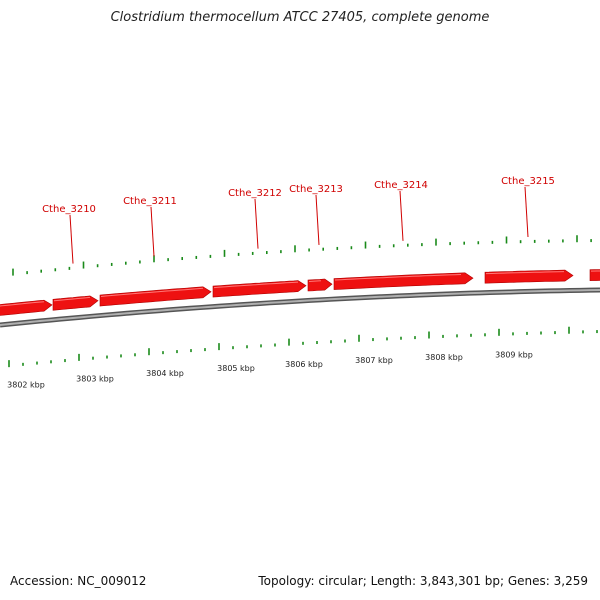 This screenshot has height=600, width=600. Describe the element at coordinates (26, 385) in the screenshot. I see `scale-label: 3802 kbp` at that location.